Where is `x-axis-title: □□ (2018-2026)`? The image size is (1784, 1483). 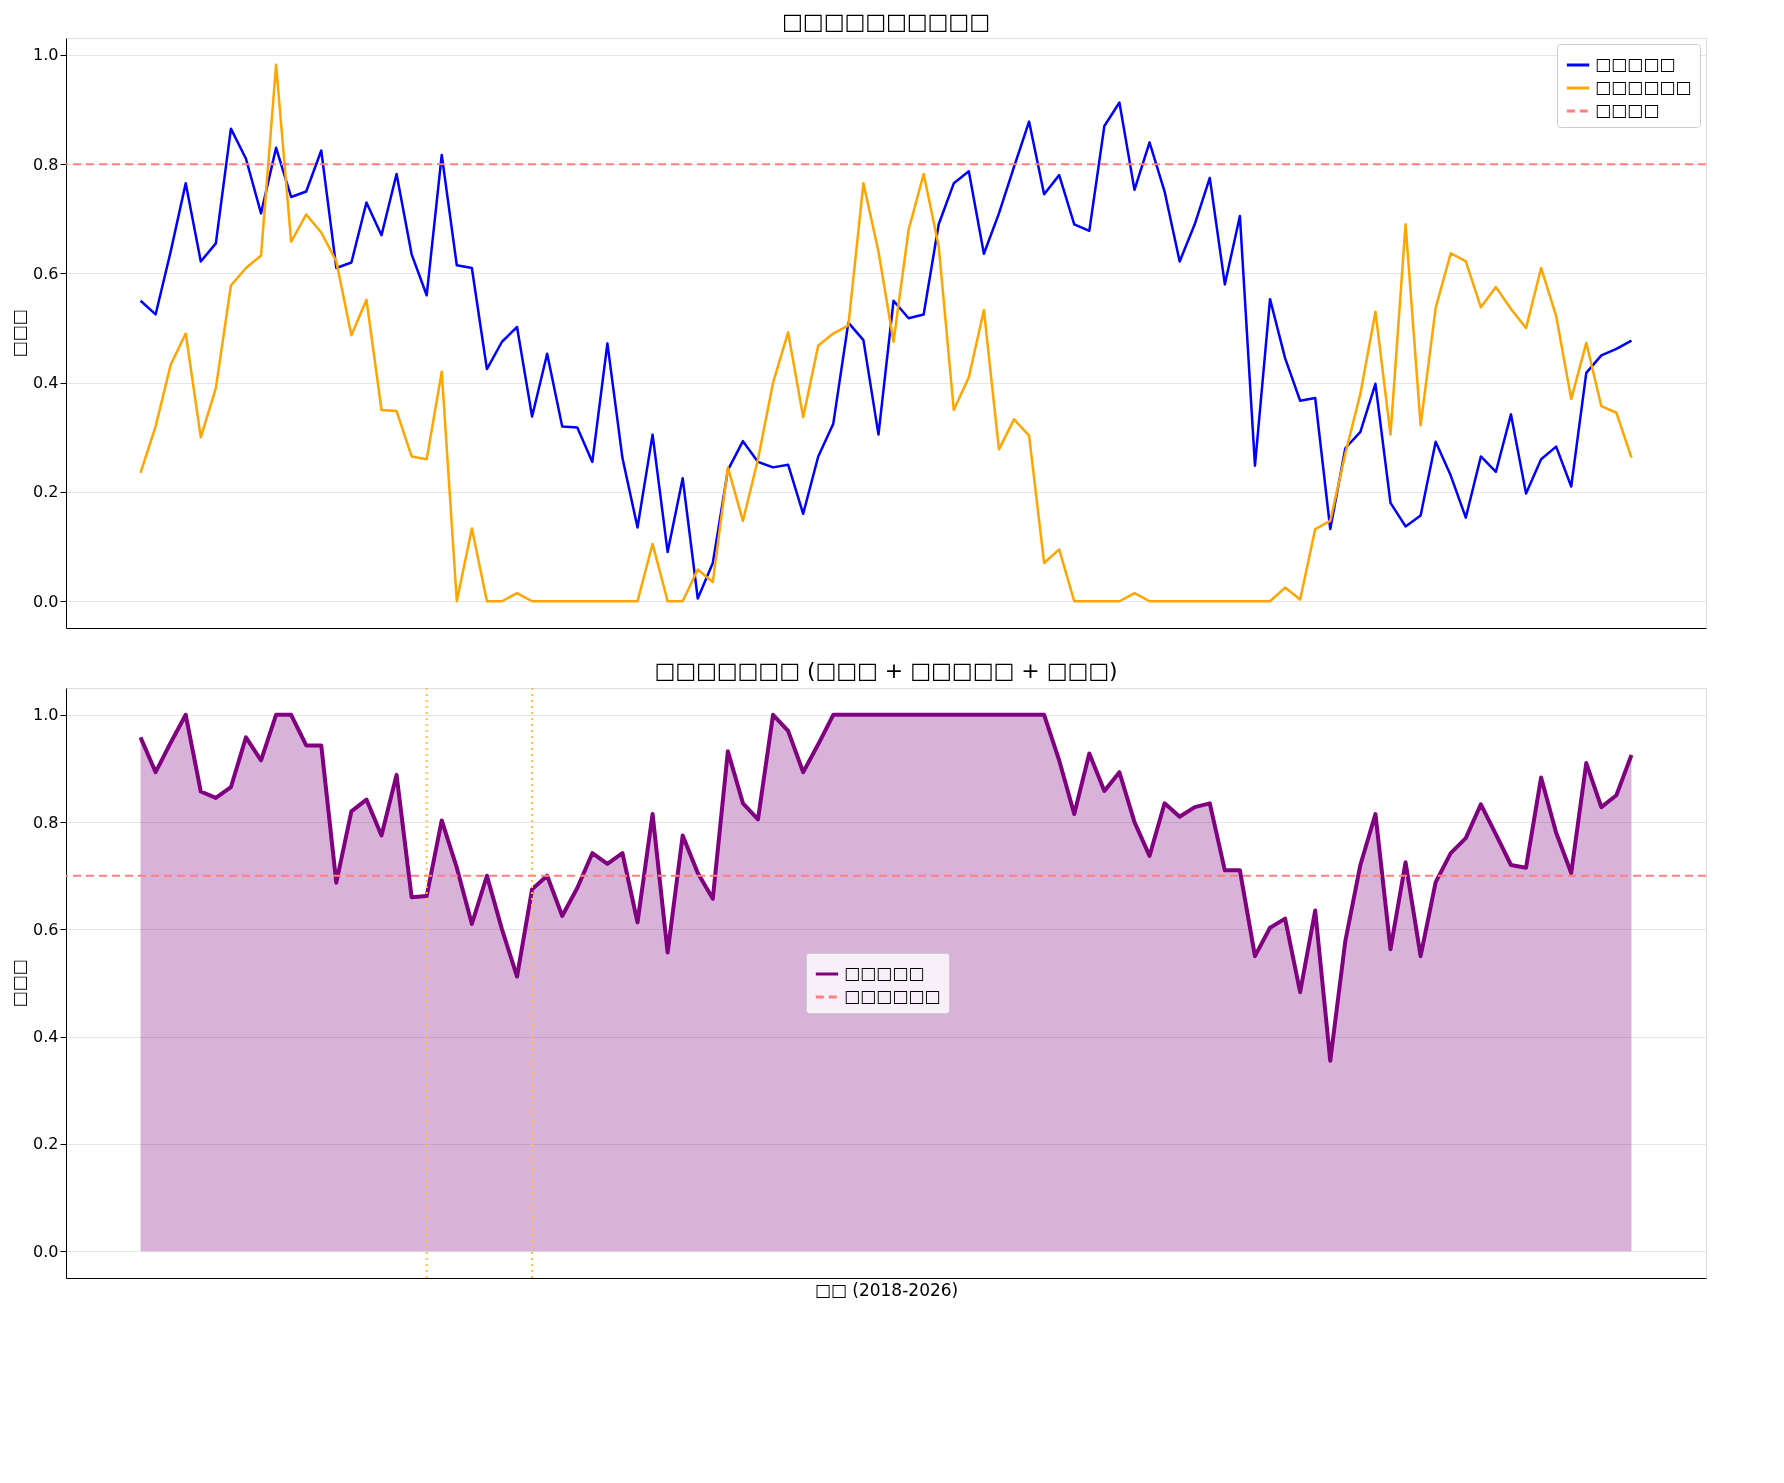
x-axis-title: □□ (2018-2026) is located at coordinates (886, 1289).